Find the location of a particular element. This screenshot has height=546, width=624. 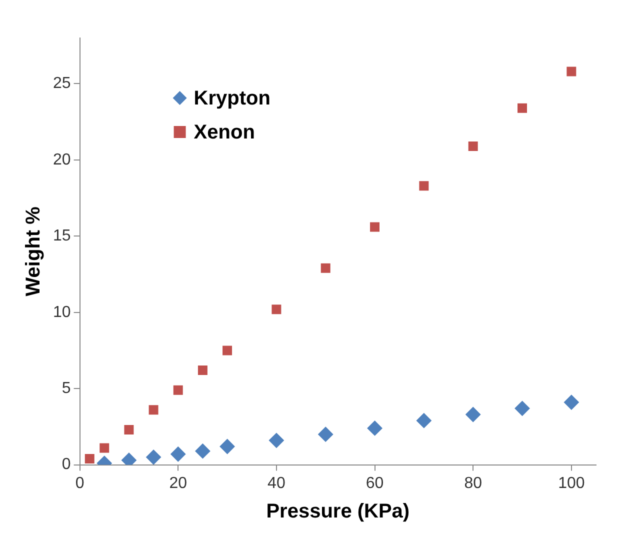

y-tick-label: 20 is located at coordinates (62, 159).